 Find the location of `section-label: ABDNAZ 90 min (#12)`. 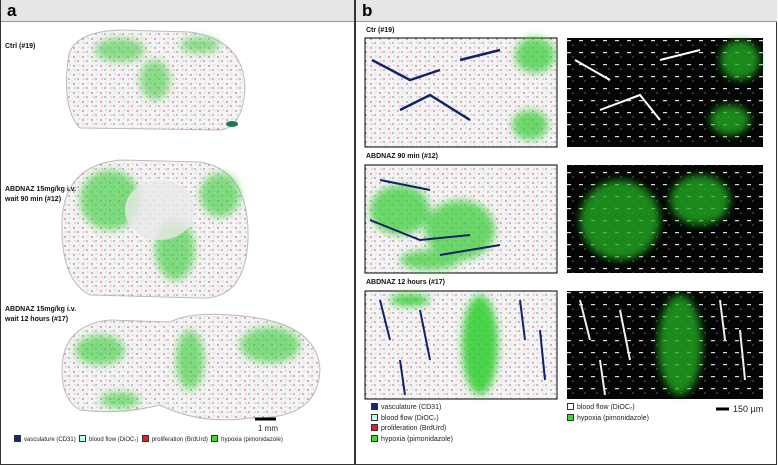

section-label: ABDNAZ 90 min (#12) is located at coordinates (402, 156).